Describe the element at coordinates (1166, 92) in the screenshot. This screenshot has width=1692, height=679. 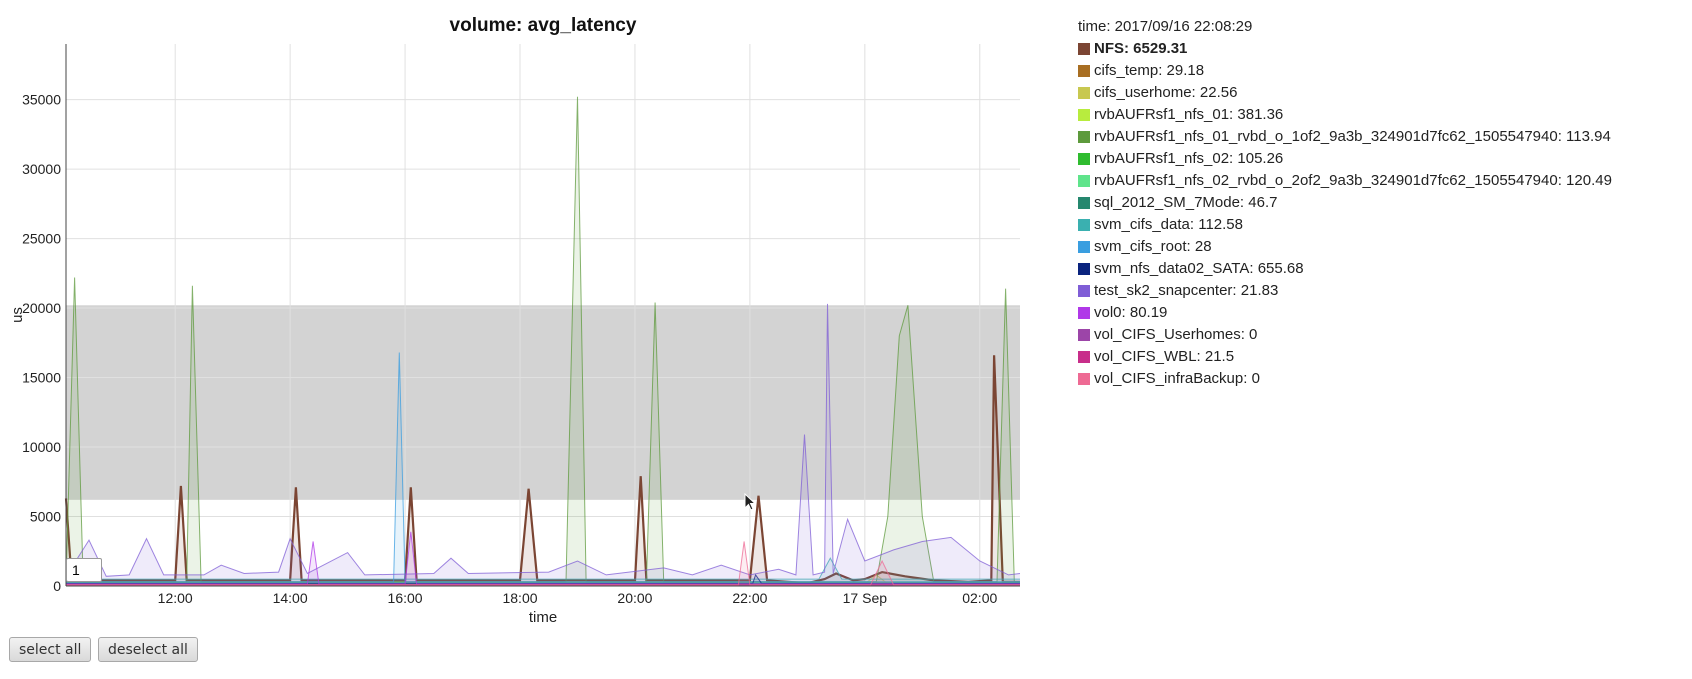
I see `legend-label: cifs_userhome: 22.56` at that location.